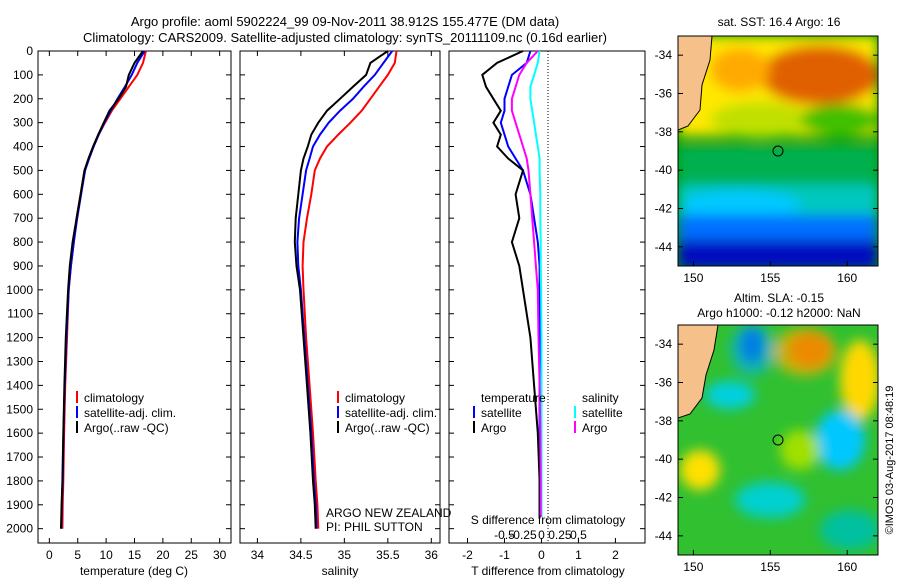 The height and width of the screenshot is (580, 900). I want to click on x-tick-label: 34.5, so click(301, 555).